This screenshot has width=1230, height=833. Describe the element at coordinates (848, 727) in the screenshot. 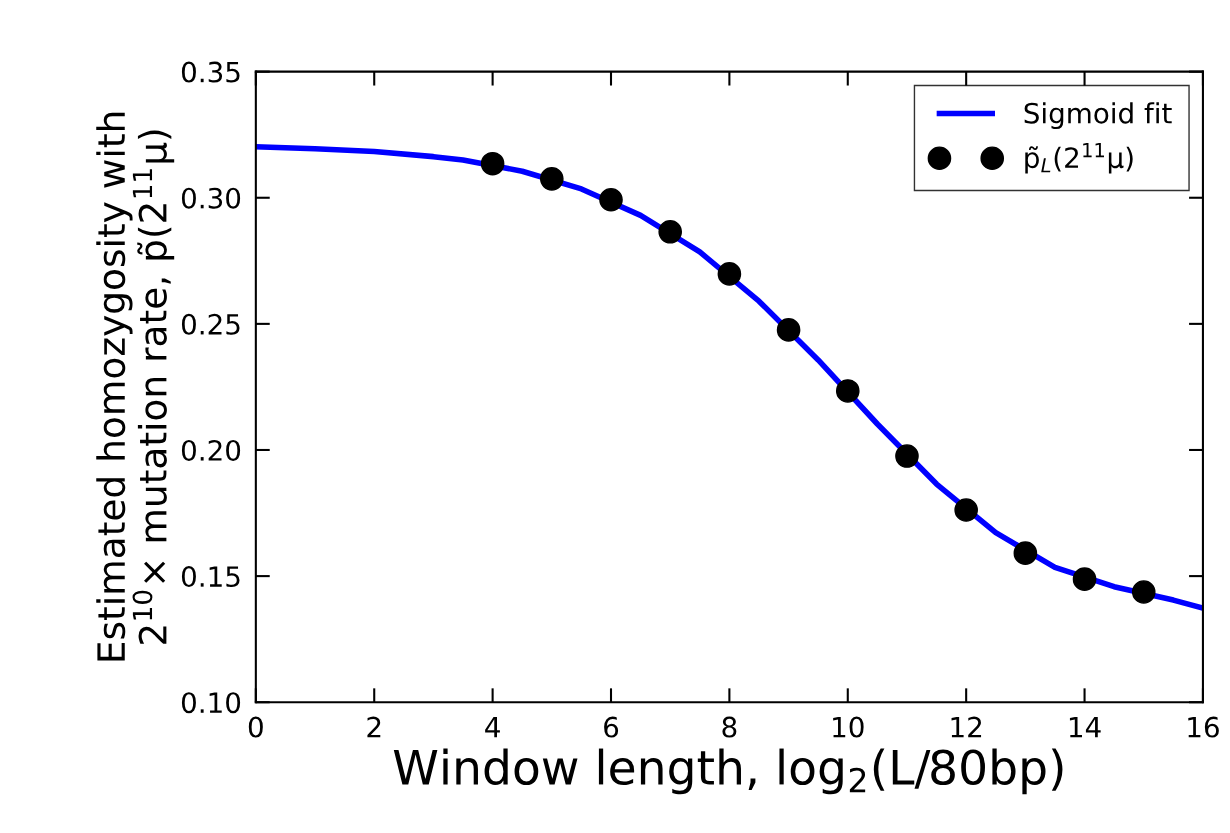

I see `x-tick-label: 10` at that location.